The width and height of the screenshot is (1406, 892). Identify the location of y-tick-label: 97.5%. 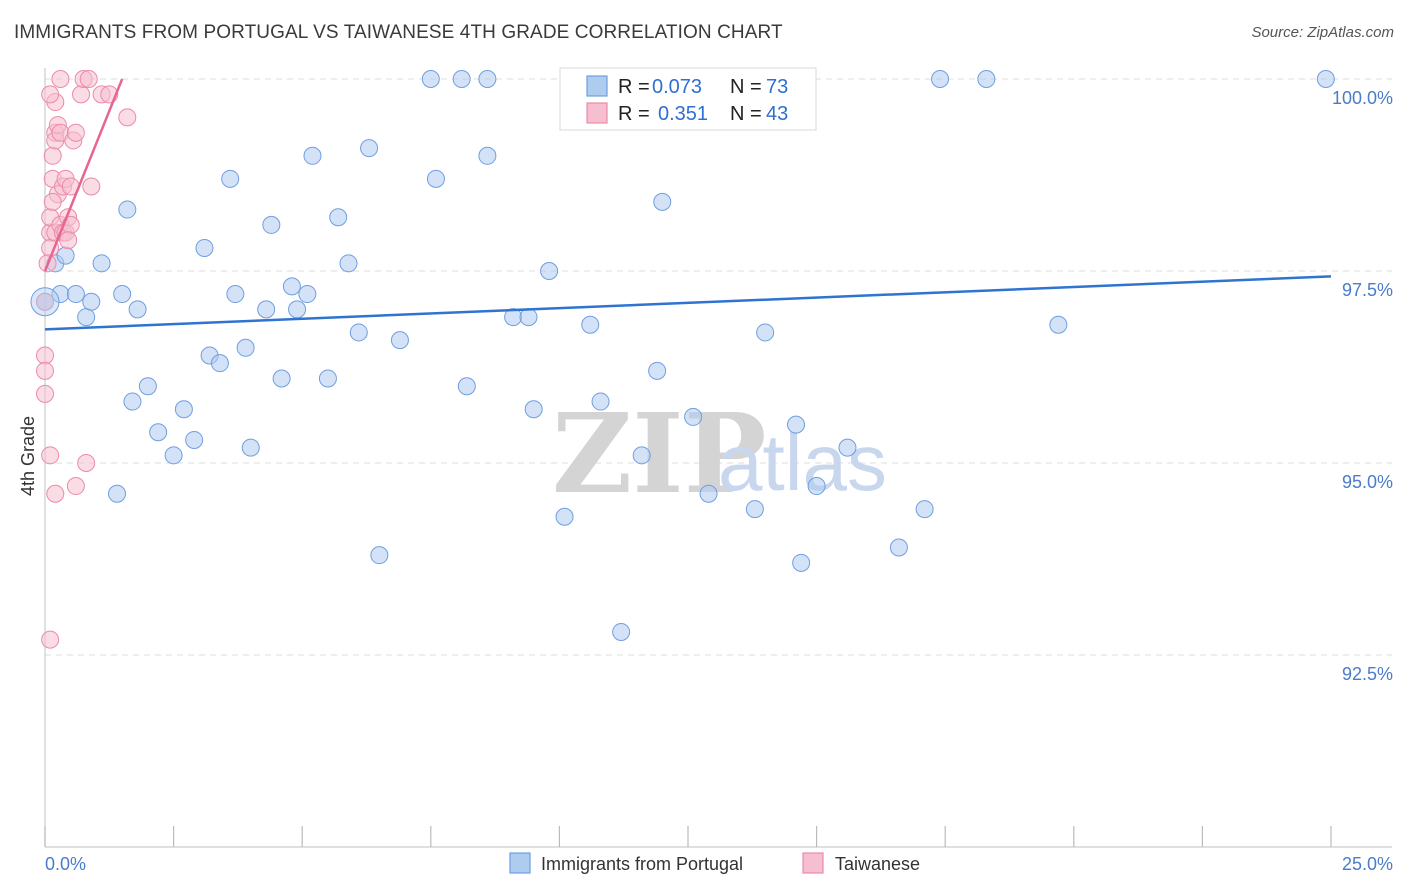
(1367, 290).